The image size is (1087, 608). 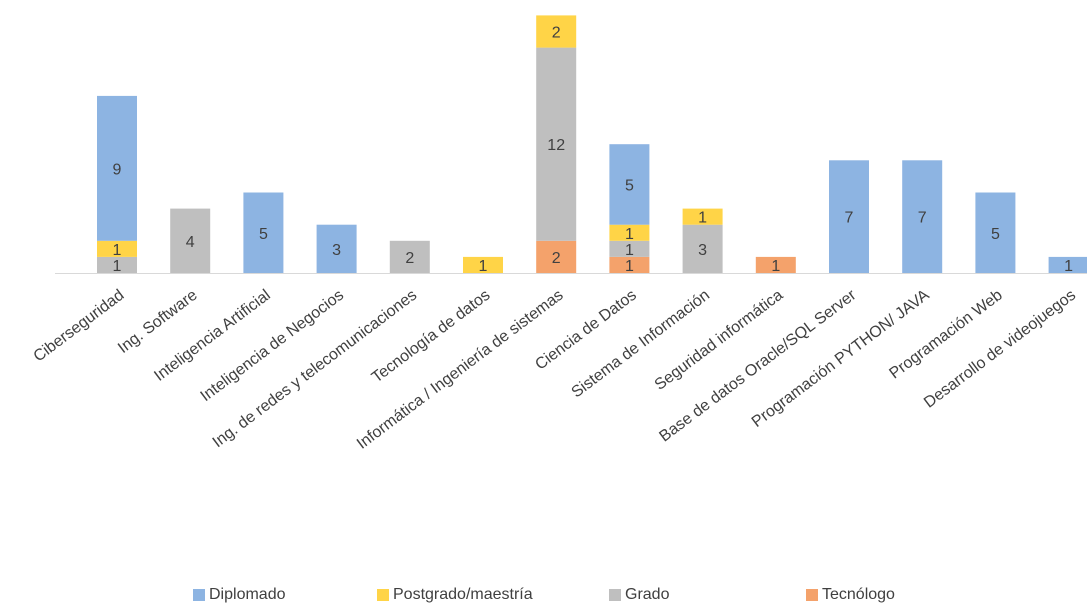 I want to click on category-tick-label: Seguridad informática, so click(x=719, y=340).